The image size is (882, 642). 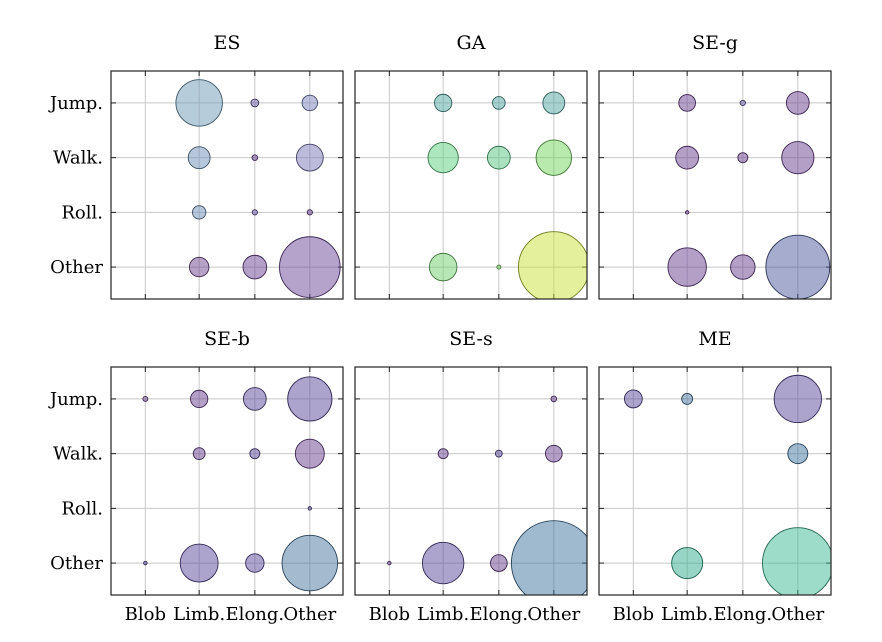 I want to click on panel-title: ME, so click(x=714, y=339).